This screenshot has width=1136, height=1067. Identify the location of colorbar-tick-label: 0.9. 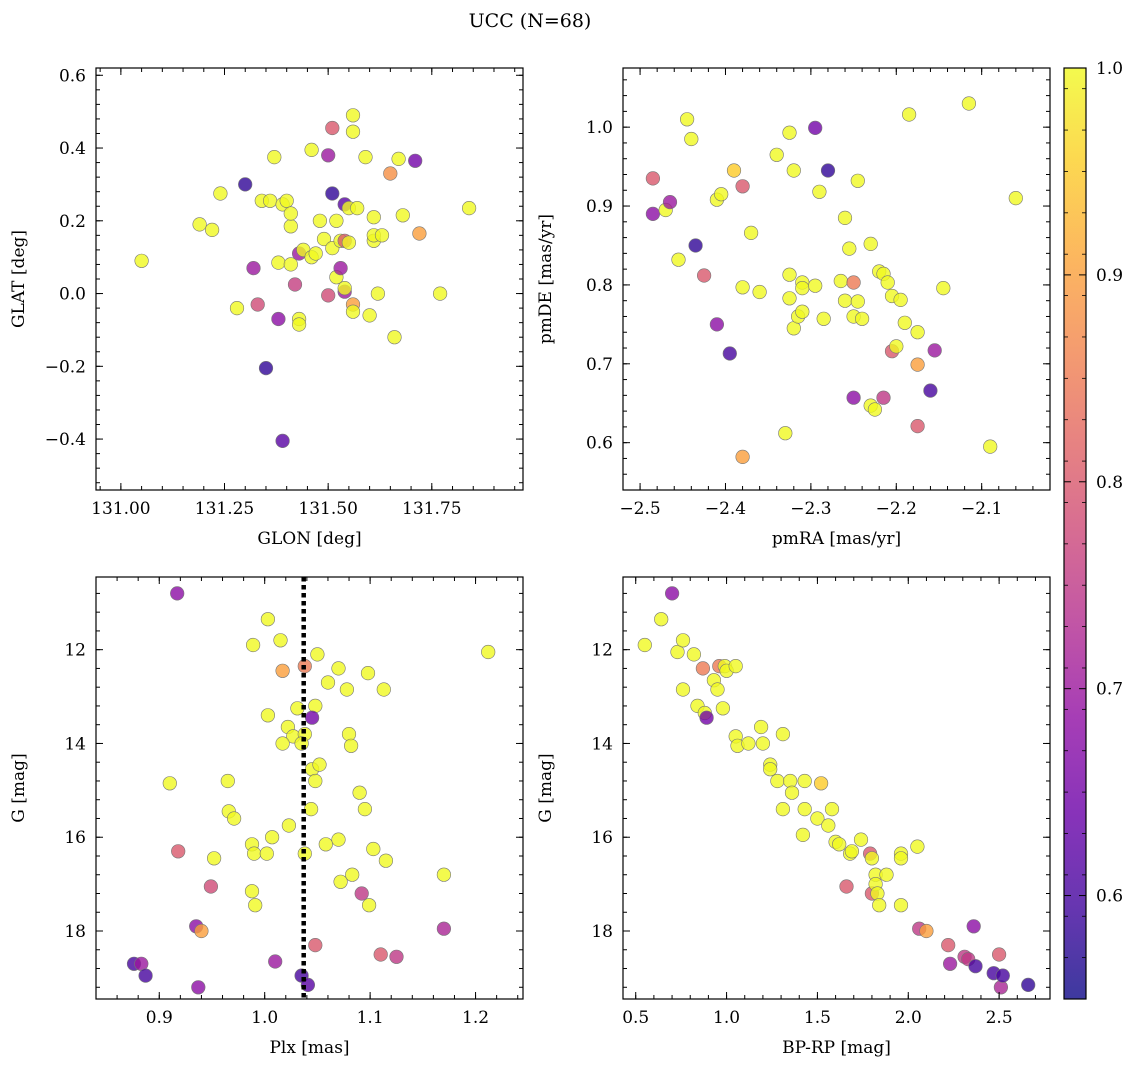
(1109, 276).